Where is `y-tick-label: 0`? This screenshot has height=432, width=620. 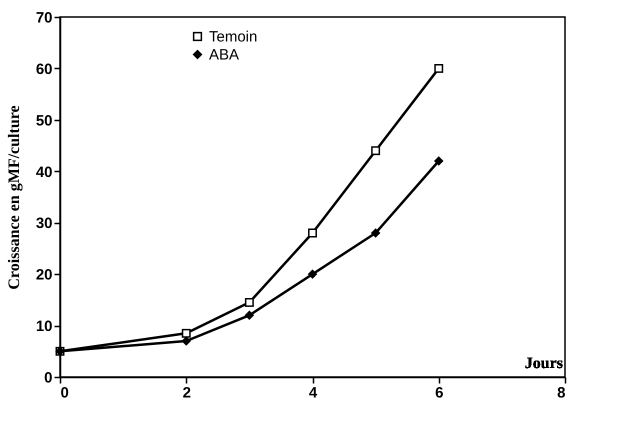
y-tick-label: 0 is located at coordinates (48, 378).